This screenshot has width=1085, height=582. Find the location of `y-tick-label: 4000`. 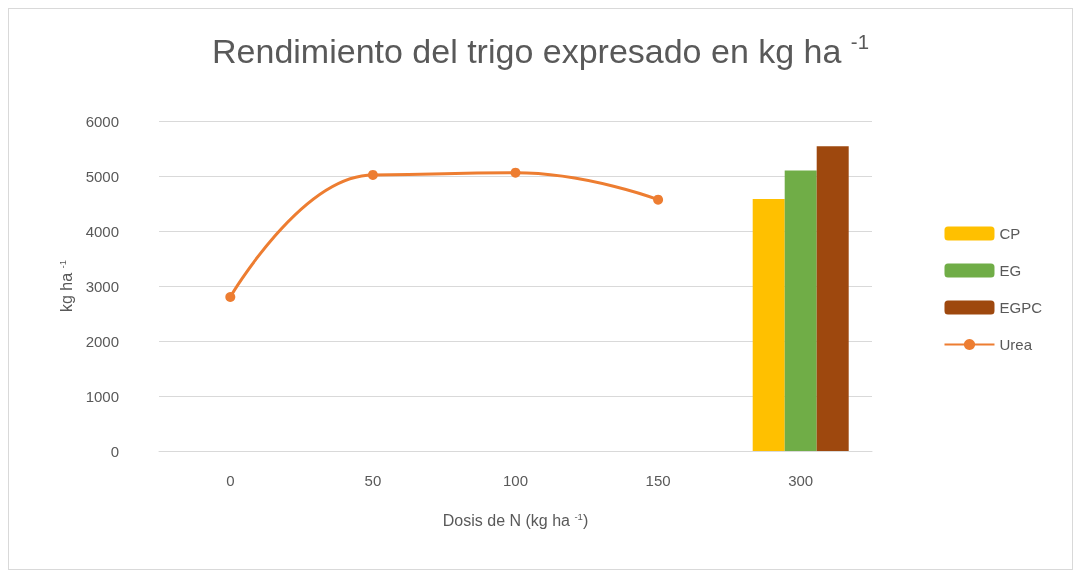

y-tick-label: 4000 is located at coordinates (102, 231).